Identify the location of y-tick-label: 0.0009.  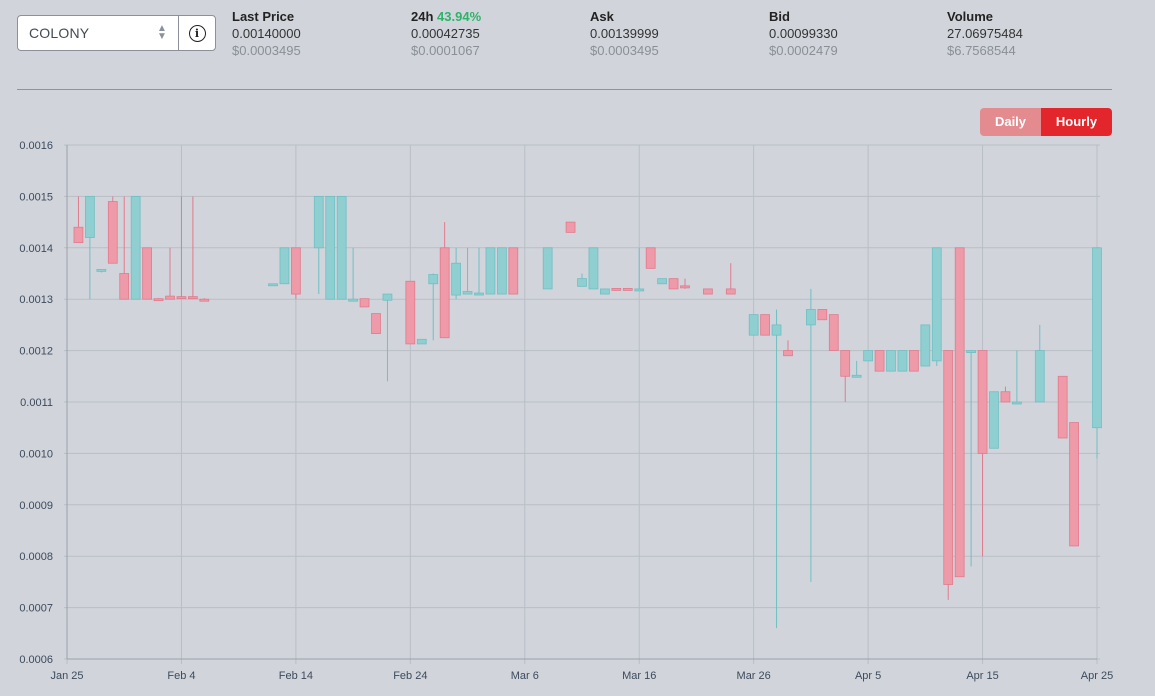
(36, 506).